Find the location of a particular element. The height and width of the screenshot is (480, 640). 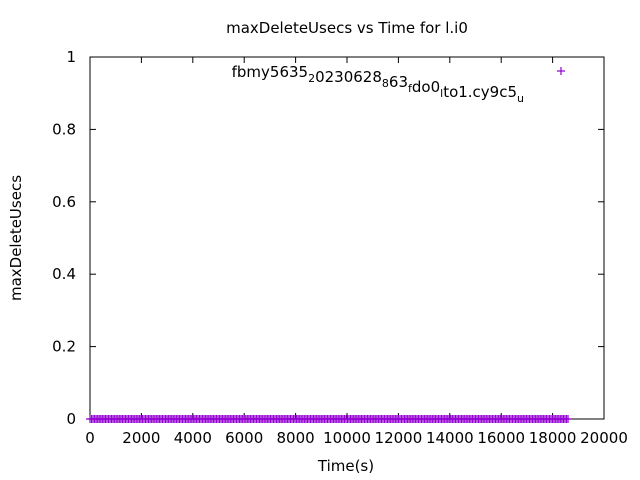

x-tick-label: 14000 is located at coordinates (450, 438).